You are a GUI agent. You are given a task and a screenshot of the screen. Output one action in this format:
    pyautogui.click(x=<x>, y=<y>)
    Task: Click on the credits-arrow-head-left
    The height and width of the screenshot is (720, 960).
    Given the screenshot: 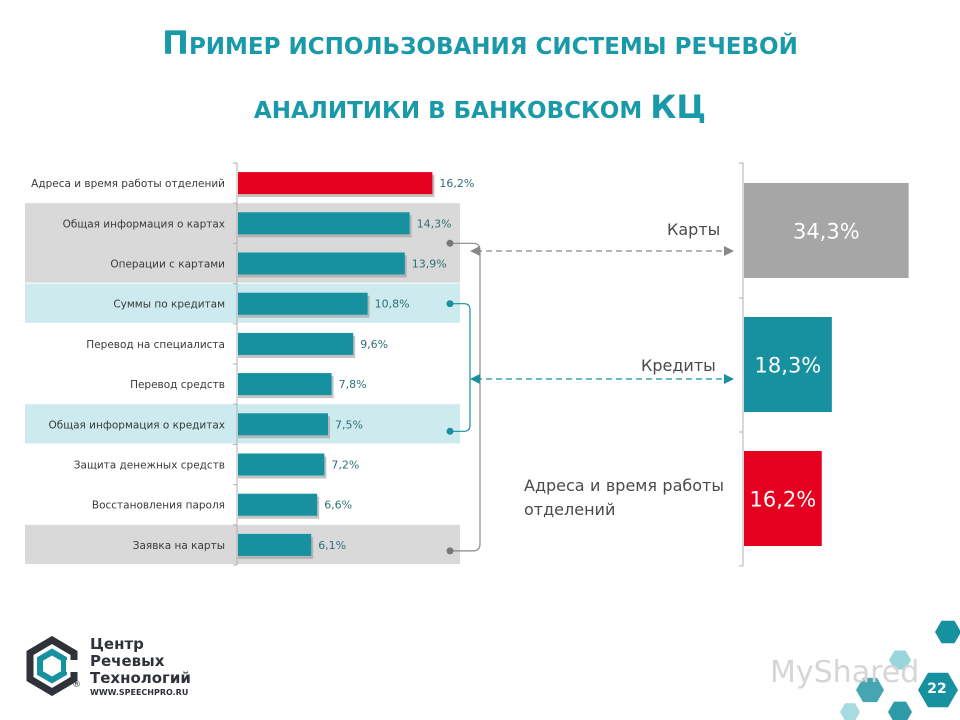 What is the action you would take?
    pyautogui.click(x=475, y=379)
    